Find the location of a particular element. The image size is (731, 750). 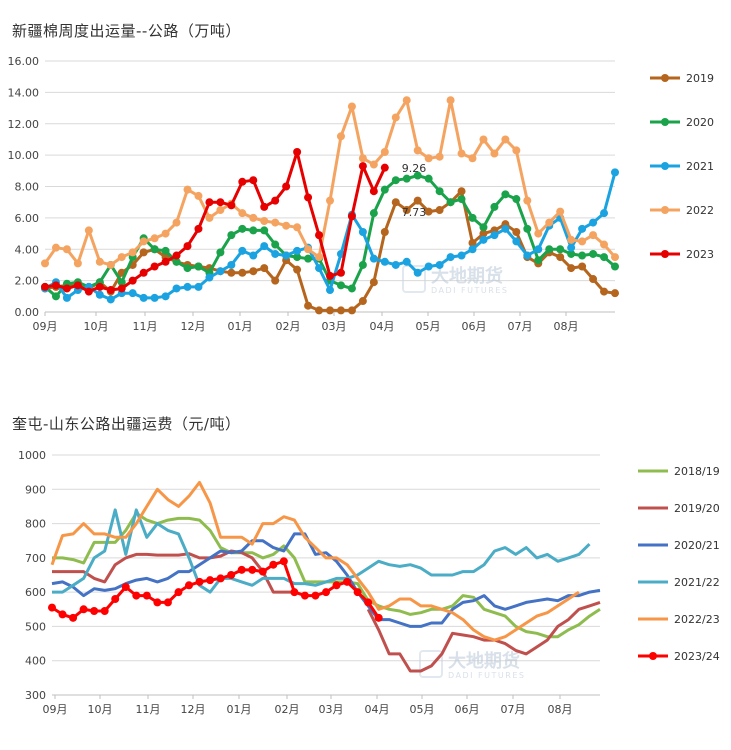

x-tick-label: 06月 is located at coordinates (467, 709).